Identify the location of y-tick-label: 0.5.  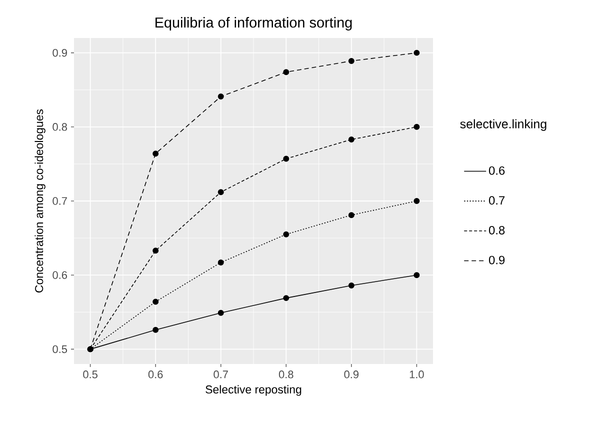
(60, 349).